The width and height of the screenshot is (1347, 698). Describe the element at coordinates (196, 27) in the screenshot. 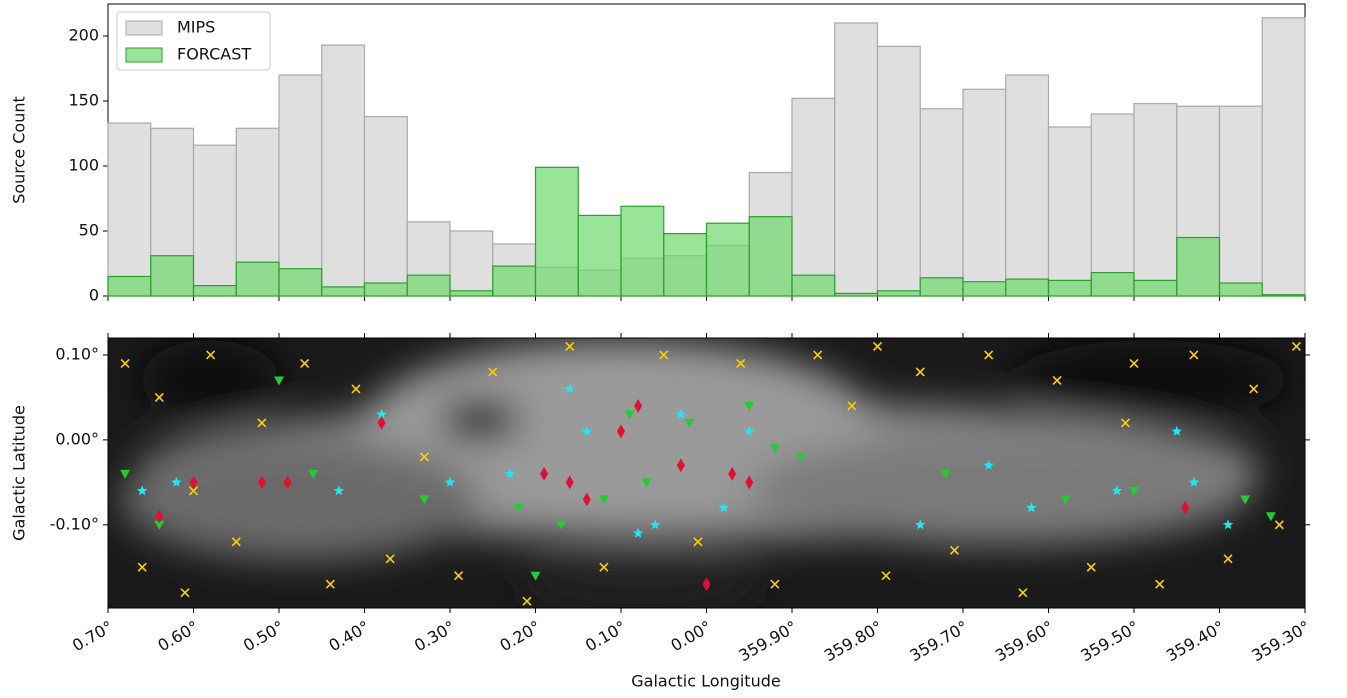

I see `legend-label: MIPS` at that location.